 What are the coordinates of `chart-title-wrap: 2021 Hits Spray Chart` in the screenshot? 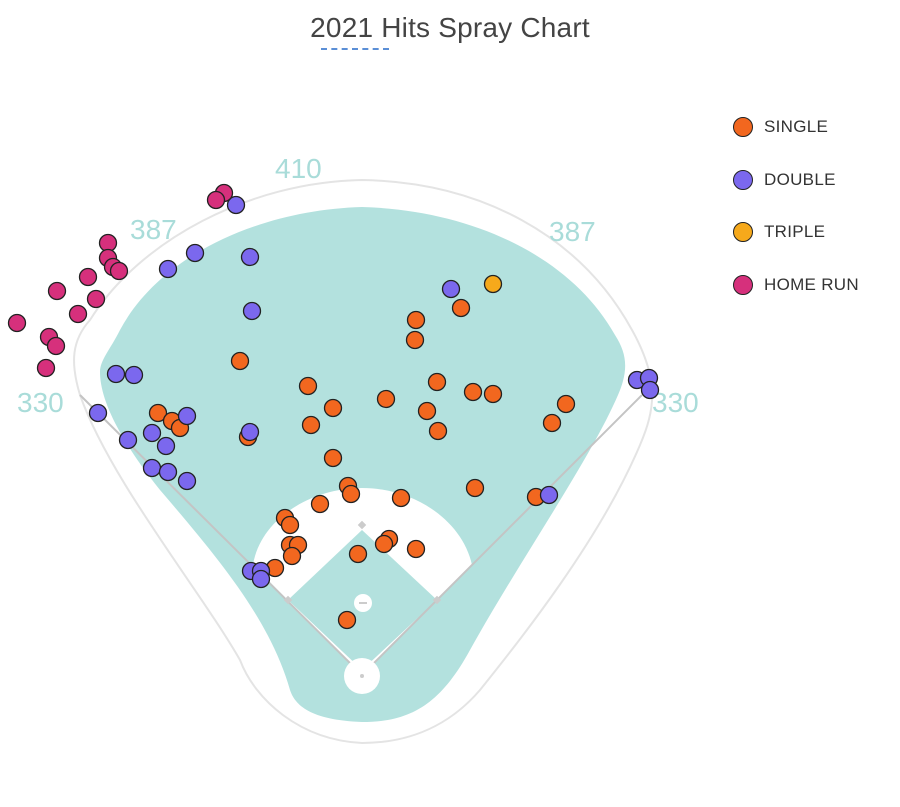 It's located at (450, 28).